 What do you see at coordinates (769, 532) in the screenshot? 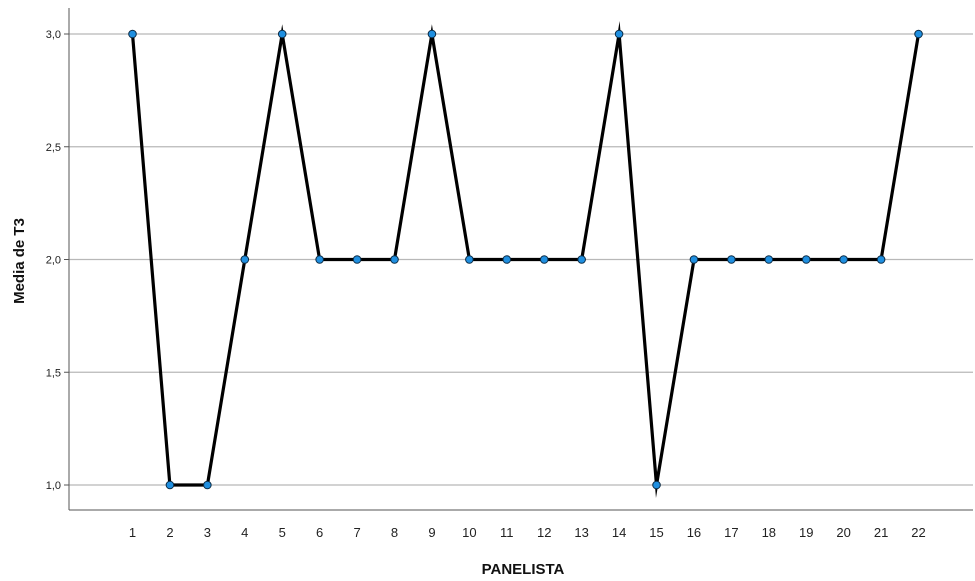
I see `x-tick-label-18: 18` at bounding box center [769, 532].